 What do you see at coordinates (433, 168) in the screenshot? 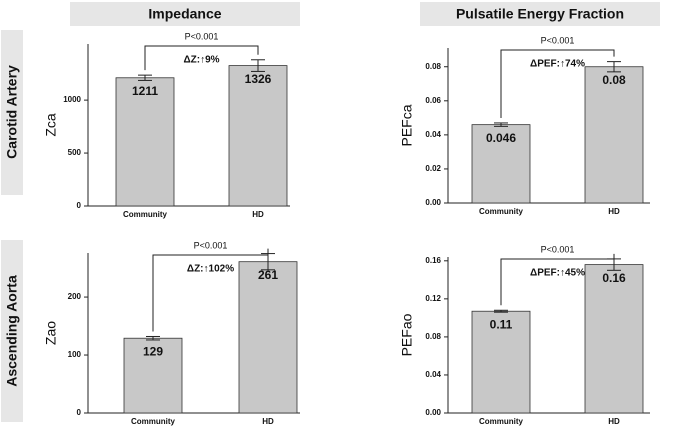
I see `y-tick-label: 0.02` at bounding box center [433, 168].